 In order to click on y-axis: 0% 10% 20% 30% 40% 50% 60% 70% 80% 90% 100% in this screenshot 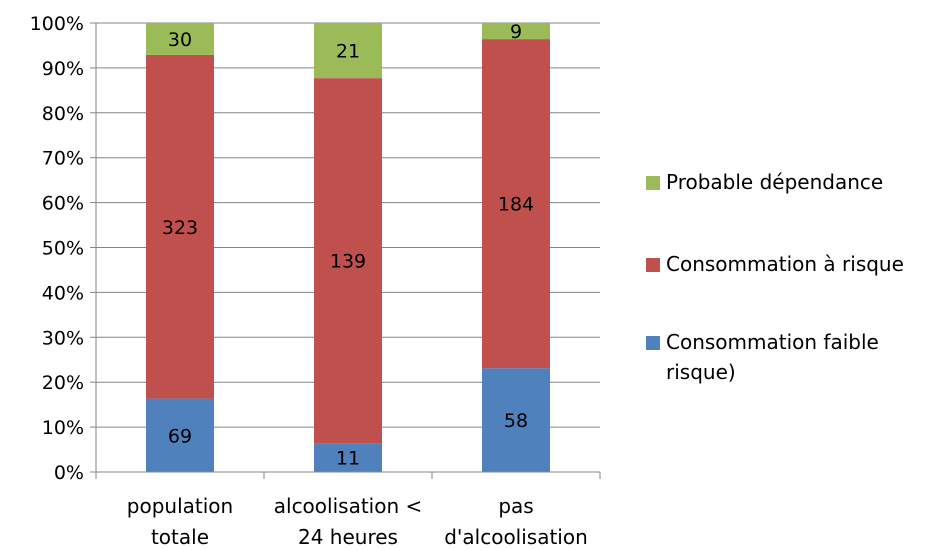, I will do `click(63, 248)`.